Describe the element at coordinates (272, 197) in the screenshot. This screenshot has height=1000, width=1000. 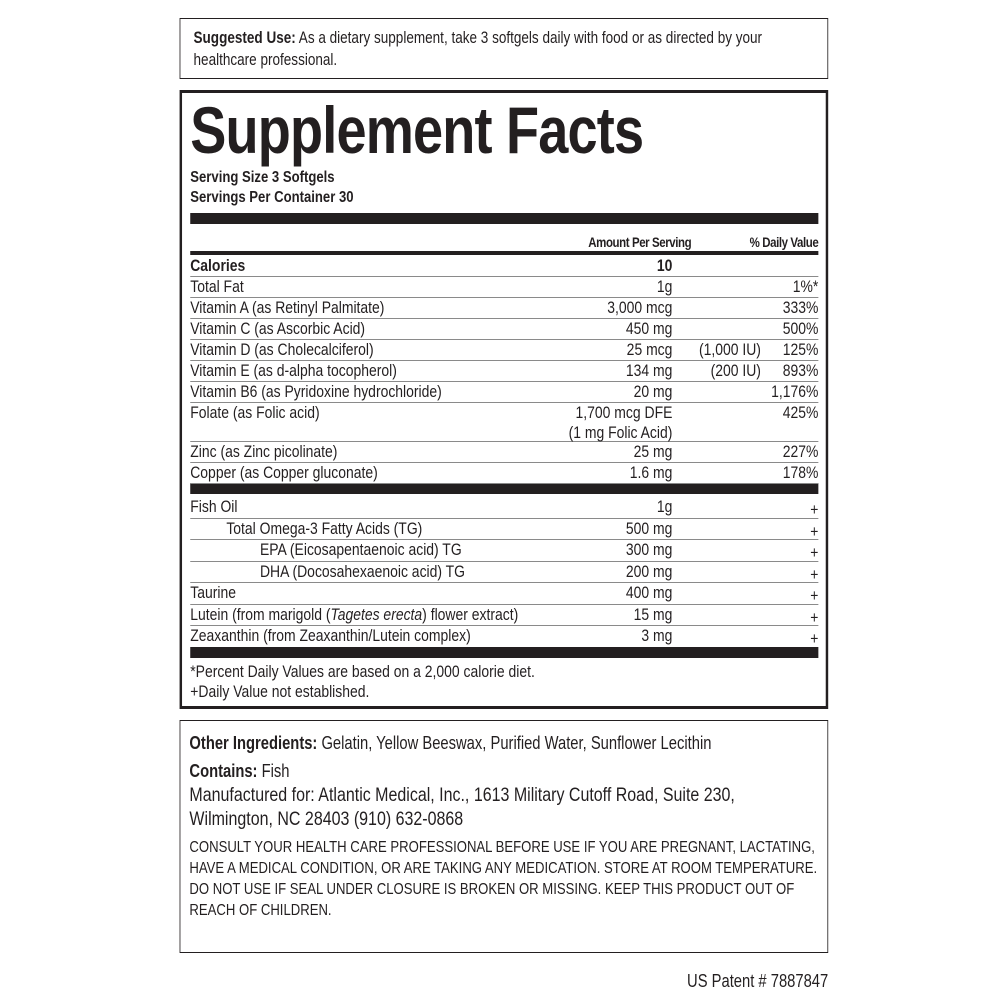
I see `servings-per-container: Servings Per Container 30` at that location.